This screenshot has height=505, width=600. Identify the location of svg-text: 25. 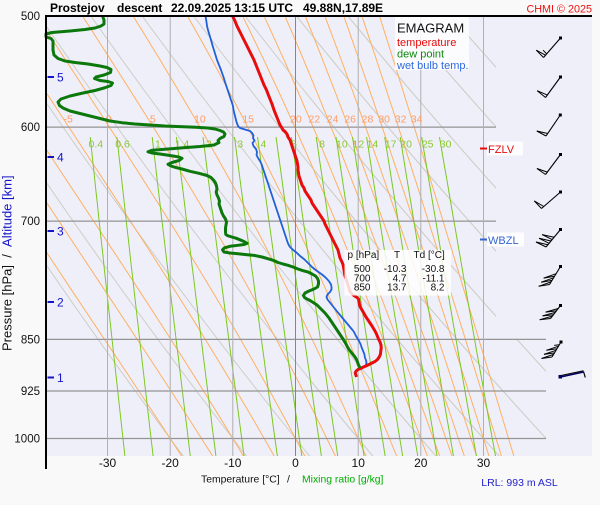
(428, 145).